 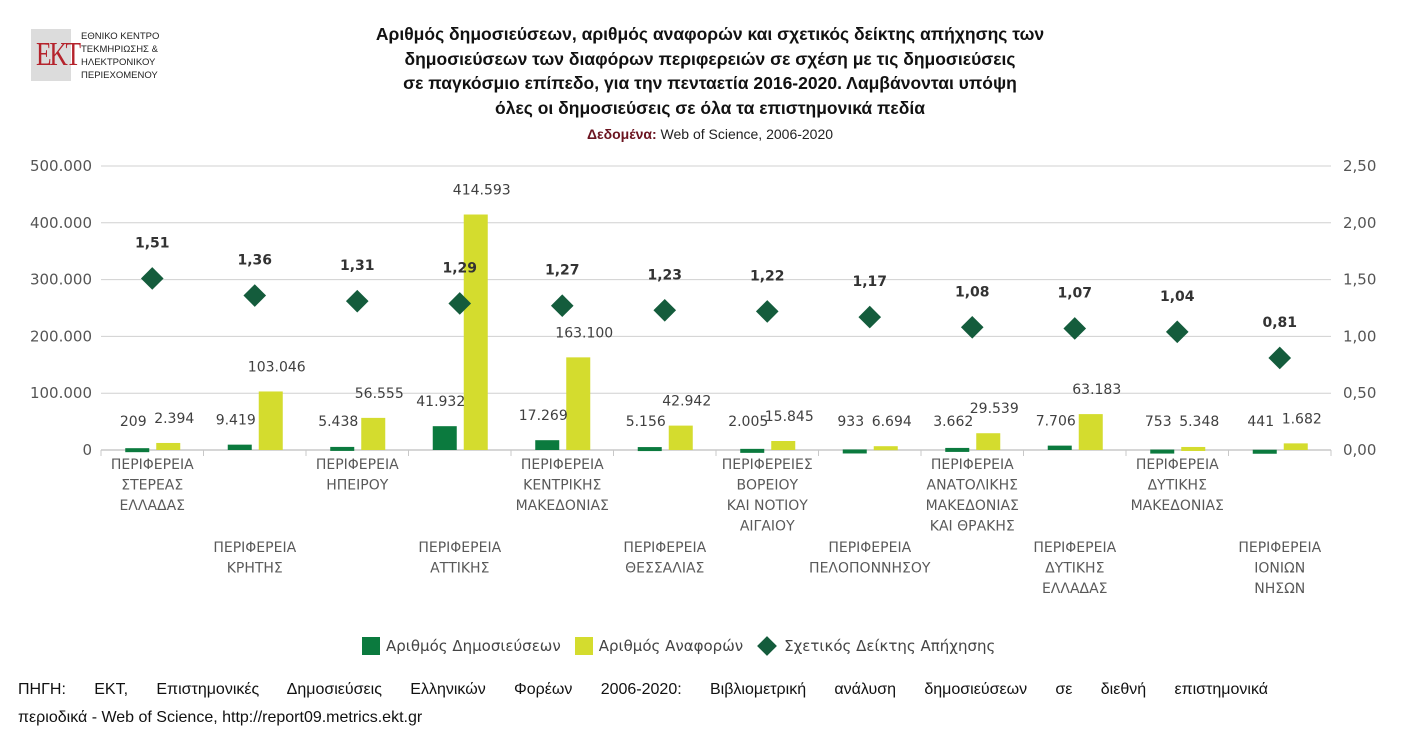 What do you see at coordinates (133, 422) in the screenshot?
I see `publications-data-label: 209` at bounding box center [133, 422].